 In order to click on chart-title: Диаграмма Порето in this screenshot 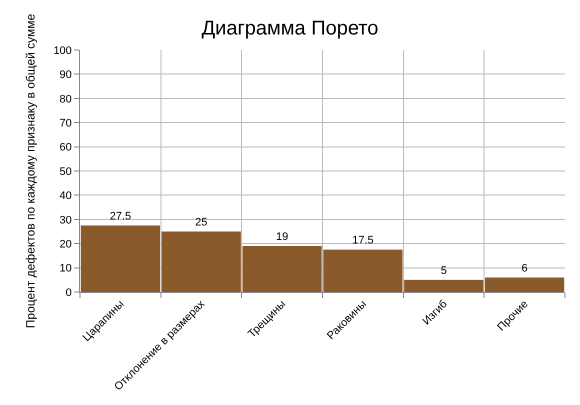, I will do `click(290, 28)`.